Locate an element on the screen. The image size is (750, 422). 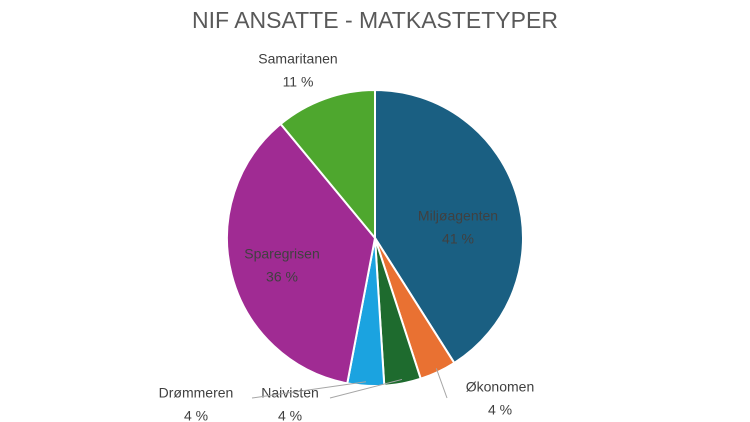
value-label: 36 % is located at coordinates (282, 277).